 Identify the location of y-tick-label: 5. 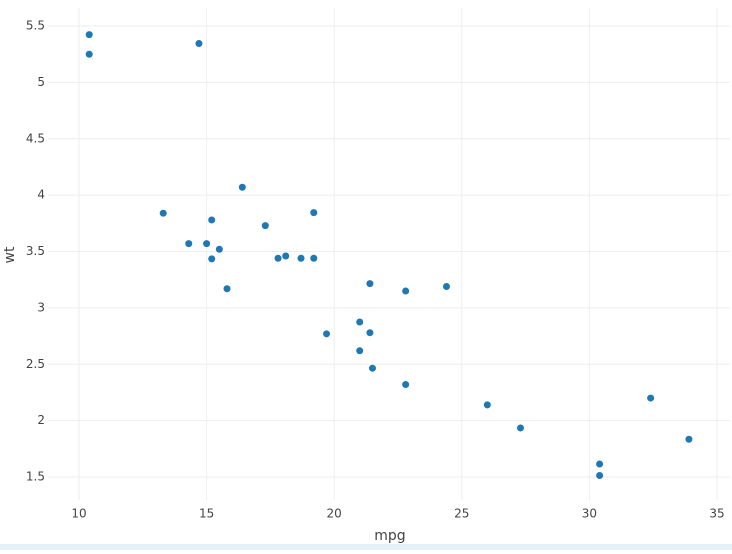
(41, 82).